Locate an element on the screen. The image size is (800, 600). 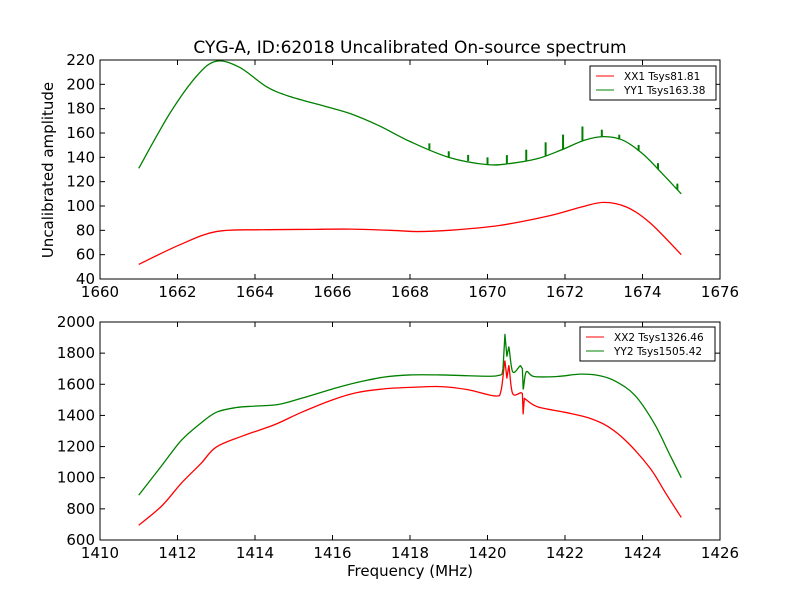
y-tick-label: 1800 is located at coordinates (76, 353).